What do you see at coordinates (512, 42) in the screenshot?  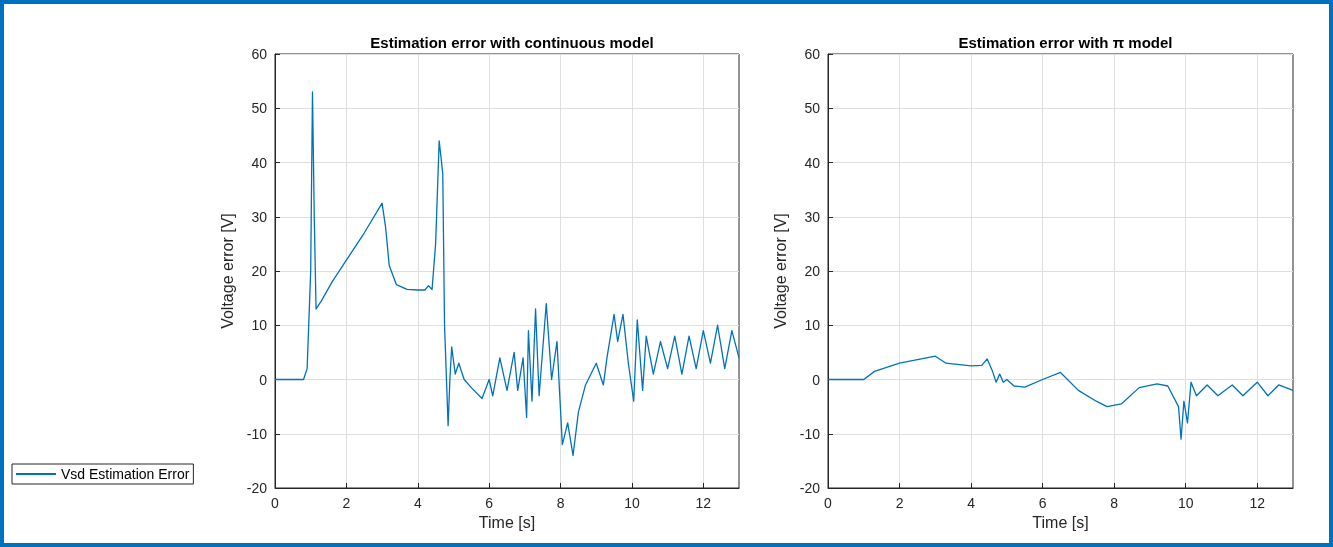 I see `chart-title: Estimation error with continuous model` at bounding box center [512, 42].